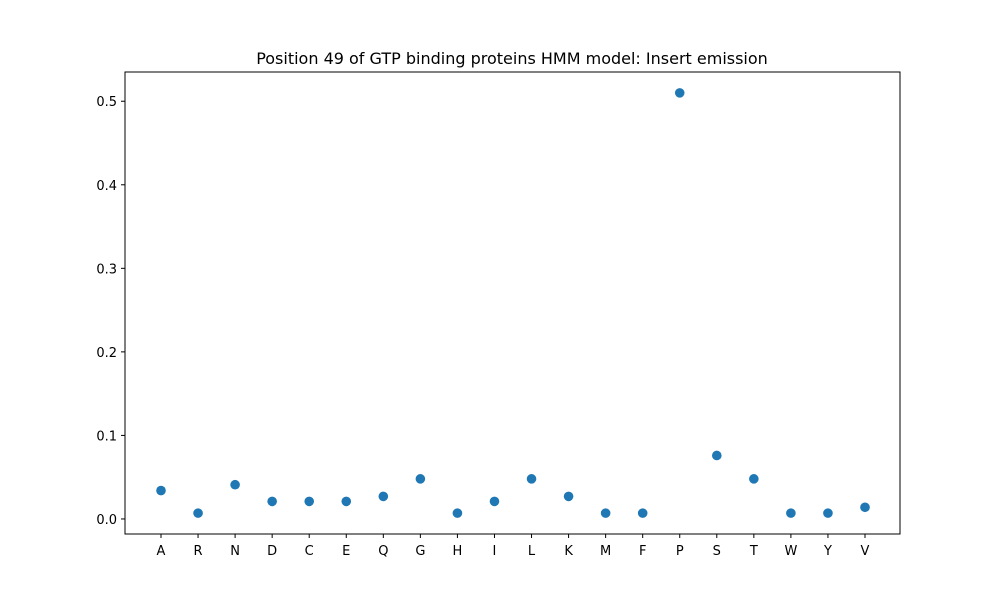 This screenshot has width=1000, height=600. I want to click on x-tick-label-N: N, so click(235, 551).